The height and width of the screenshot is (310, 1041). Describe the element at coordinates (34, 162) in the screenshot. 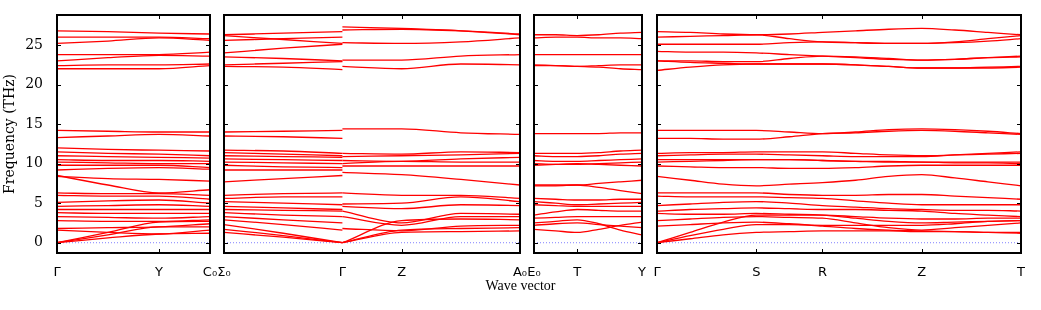

I see `y-tick-label: 10` at that location.